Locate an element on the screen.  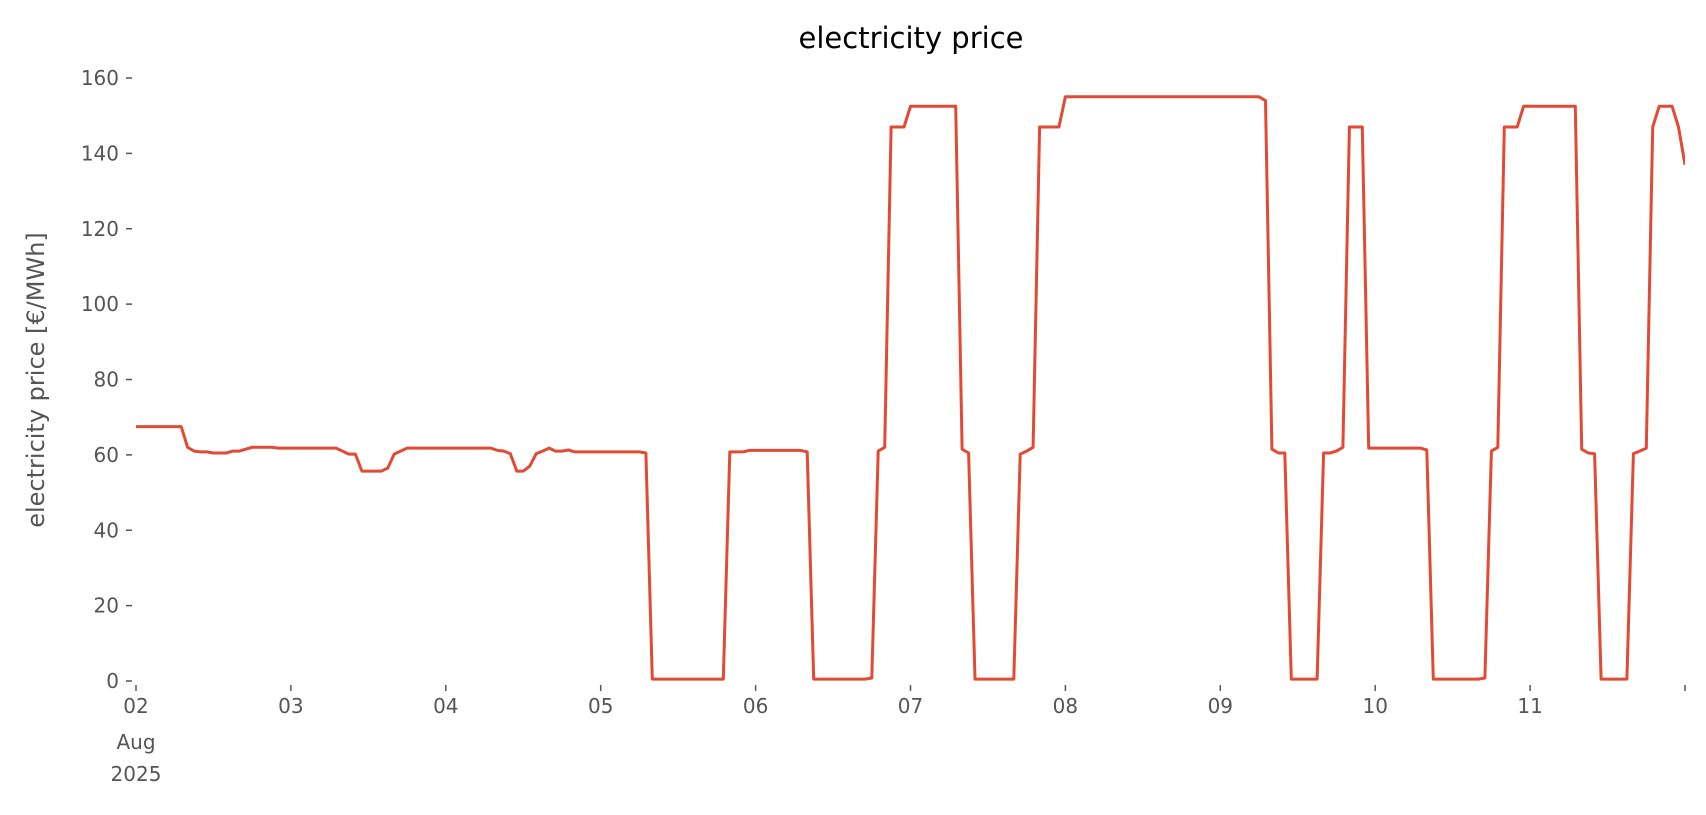
y-axis: 0 20 40 60 80 100 120 140 160 is located at coordinates (106, 379).